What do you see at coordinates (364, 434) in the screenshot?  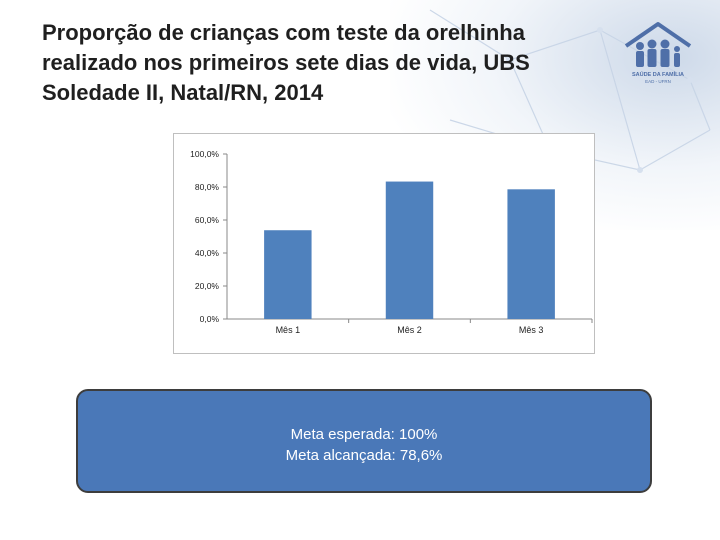 I see `meta-expected-text: Meta esperada: 100%` at bounding box center [364, 434].